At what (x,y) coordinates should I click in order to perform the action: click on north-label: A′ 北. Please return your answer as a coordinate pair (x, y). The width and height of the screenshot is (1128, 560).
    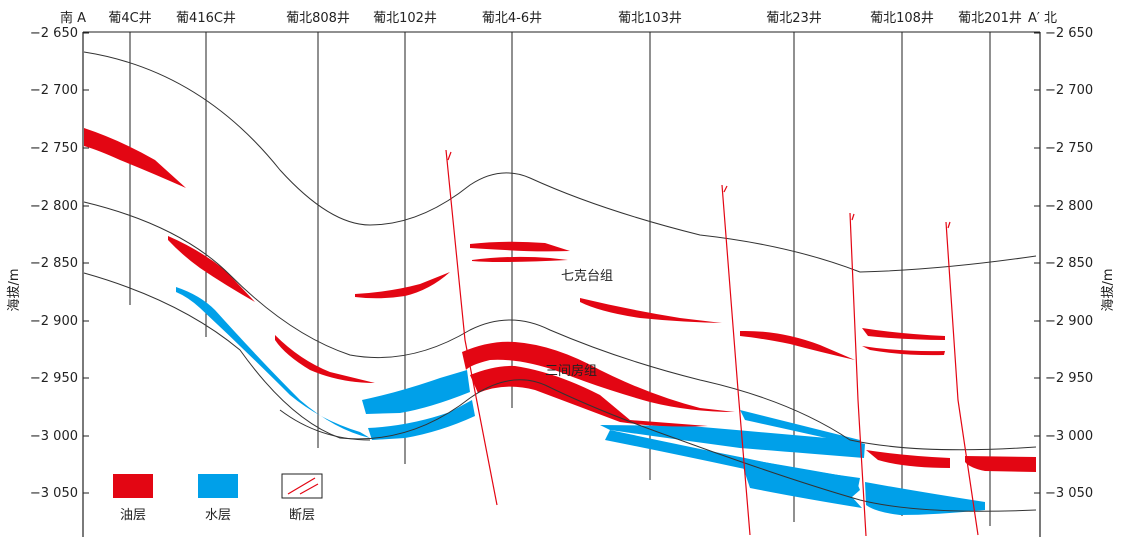
    Looking at the image, I should click on (1042, 18).